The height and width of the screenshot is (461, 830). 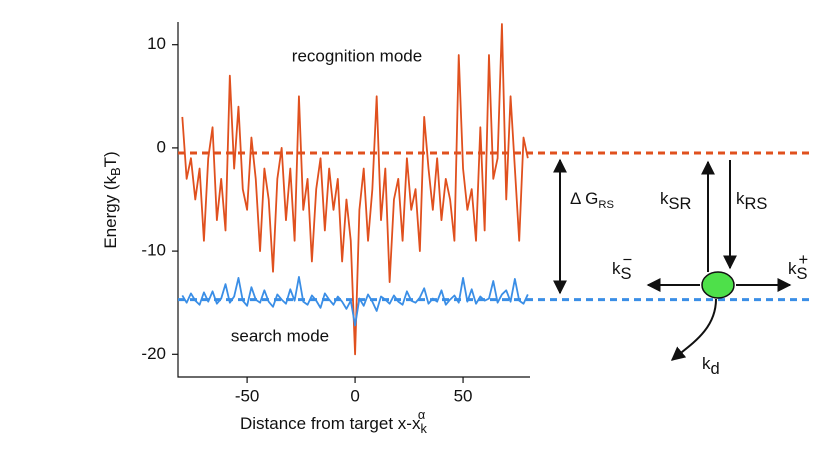 What do you see at coordinates (330, 423) in the screenshot?
I see `x-axis-label-main: Distance from target x-x` at bounding box center [330, 423].